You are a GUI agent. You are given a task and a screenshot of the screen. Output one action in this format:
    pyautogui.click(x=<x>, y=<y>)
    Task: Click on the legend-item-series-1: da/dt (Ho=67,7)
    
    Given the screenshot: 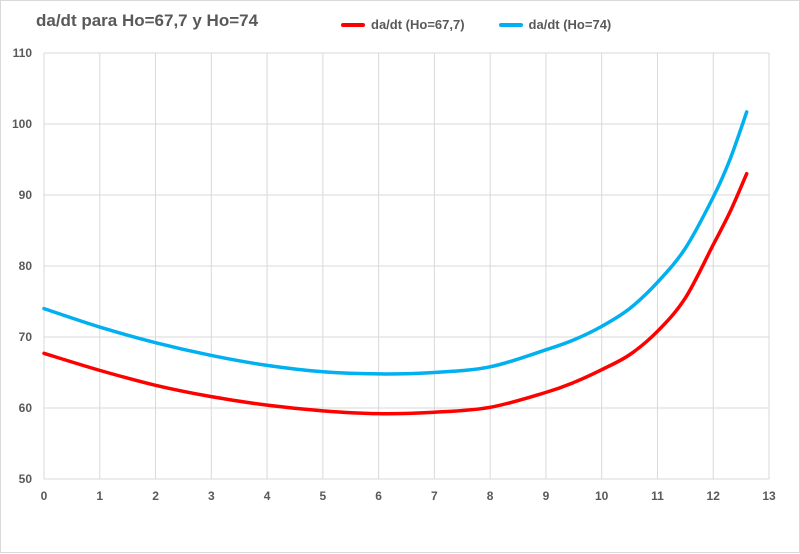 What is the action you would take?
    pyautogui.click(x=403, y=24)
    